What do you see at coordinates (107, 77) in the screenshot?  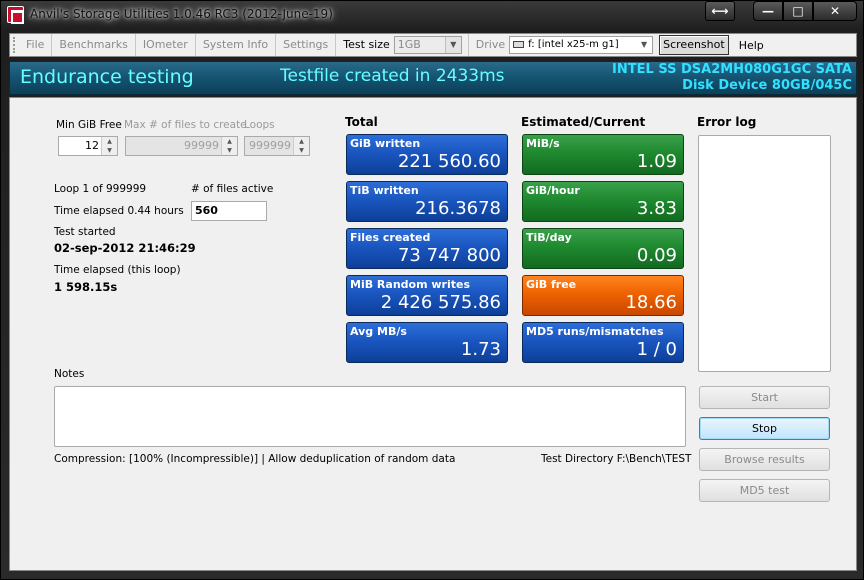 I see `page-title: Endurance testing` at bounding box center [107, 77].